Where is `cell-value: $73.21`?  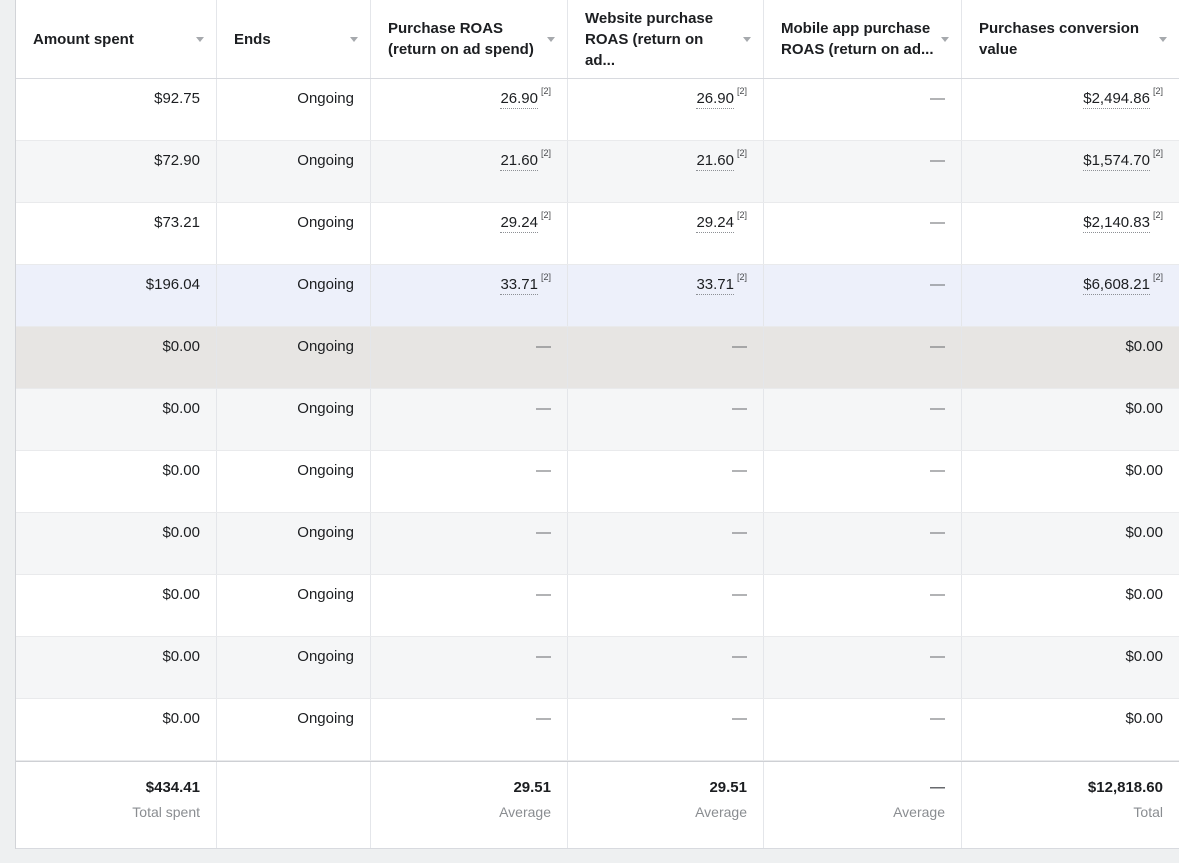 cell-value: $73.21 is located at coordinates (177, 222).